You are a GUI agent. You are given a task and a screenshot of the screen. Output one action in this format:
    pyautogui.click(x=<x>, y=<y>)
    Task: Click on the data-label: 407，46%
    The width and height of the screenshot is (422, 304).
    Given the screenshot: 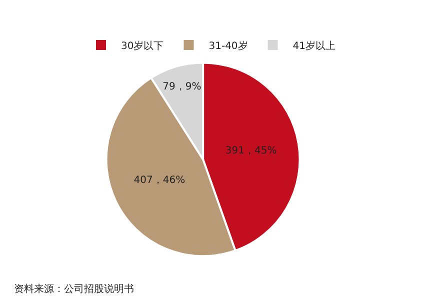 What is the action you would take?
    pyautogui.click(x=160, y=180)
    